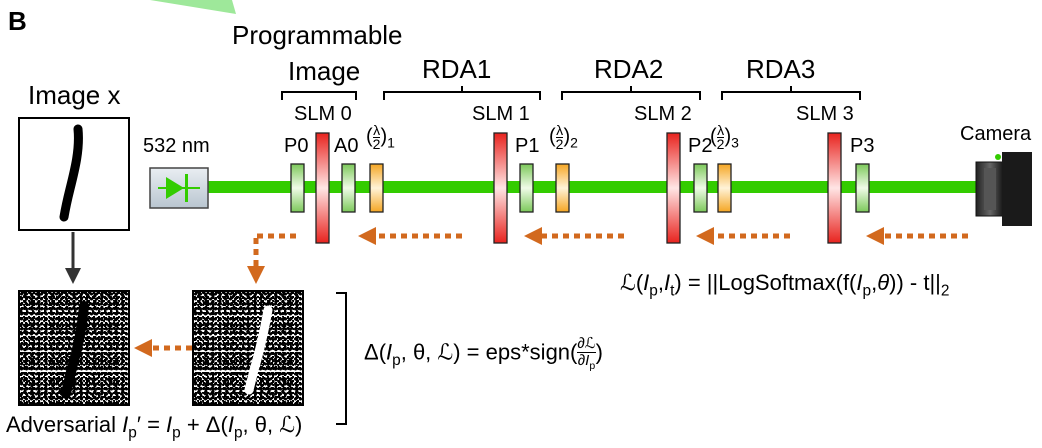  What do you see at coordinates (17, 21) in the screenshot?
I see `panel-label: B` at bounding box center [17, 21].